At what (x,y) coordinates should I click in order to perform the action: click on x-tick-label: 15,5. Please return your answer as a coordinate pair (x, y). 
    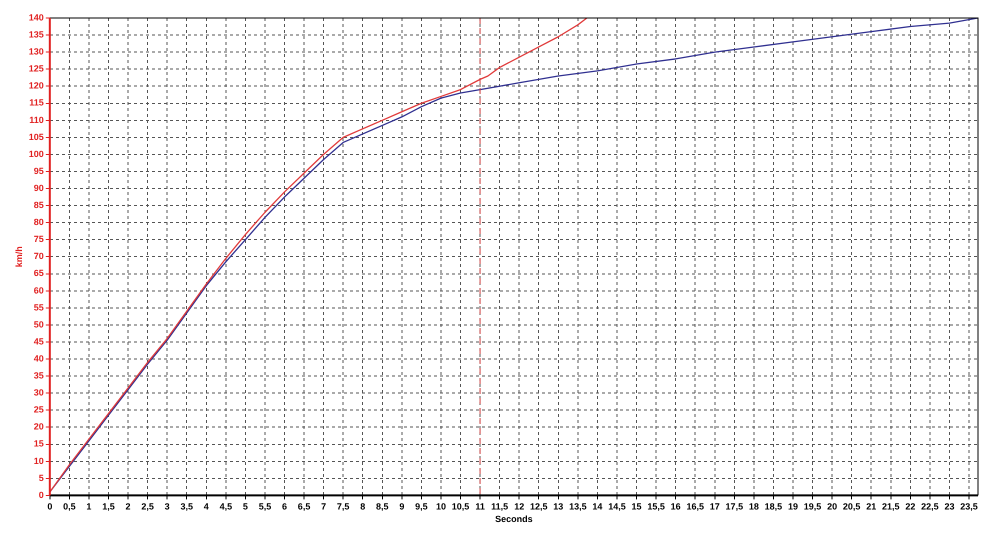
    Looking at the image, I should click on (656, 506).